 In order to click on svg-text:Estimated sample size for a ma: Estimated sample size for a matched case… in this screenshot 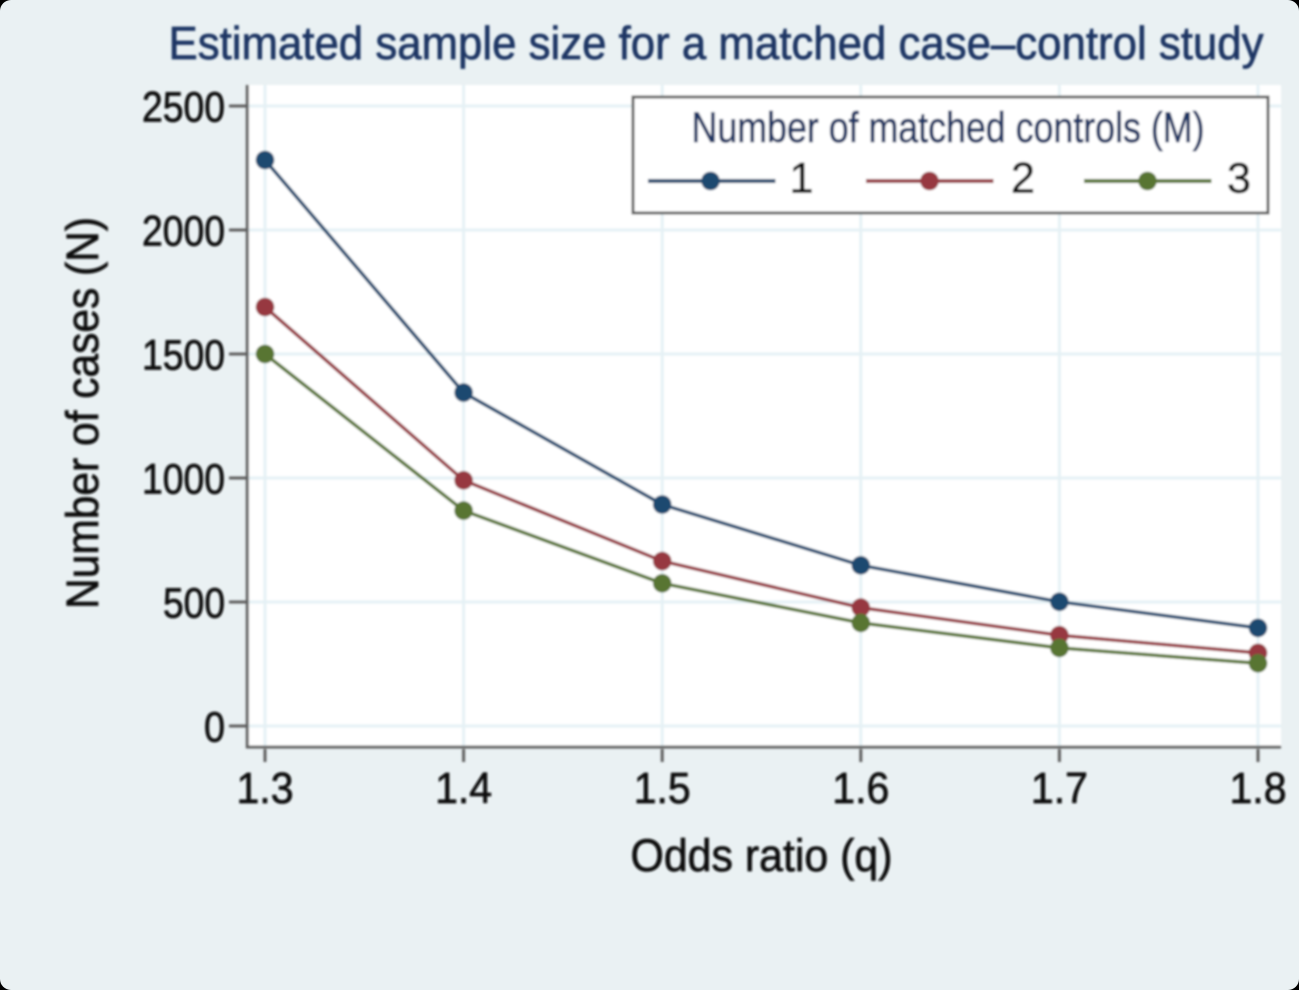, I will do `click(716, 43)`.